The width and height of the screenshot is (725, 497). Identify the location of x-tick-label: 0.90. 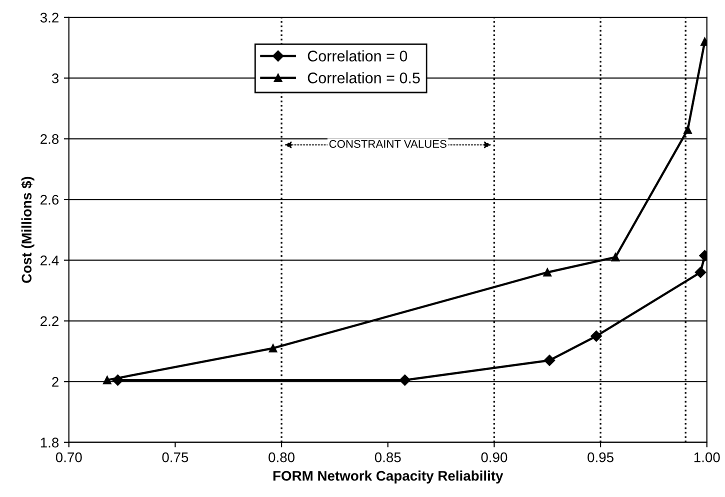
(494, 457).